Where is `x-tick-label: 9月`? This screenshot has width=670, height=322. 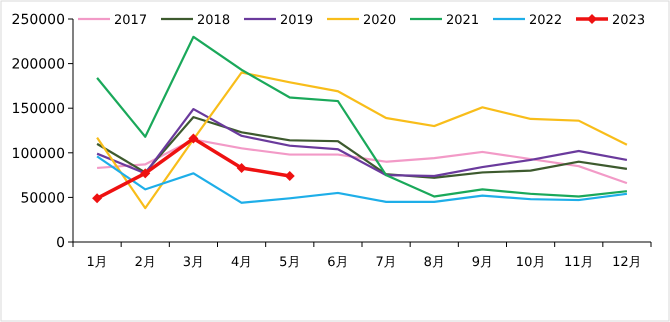
x-tick-label: 9月 is located at coordinates (483, 262).